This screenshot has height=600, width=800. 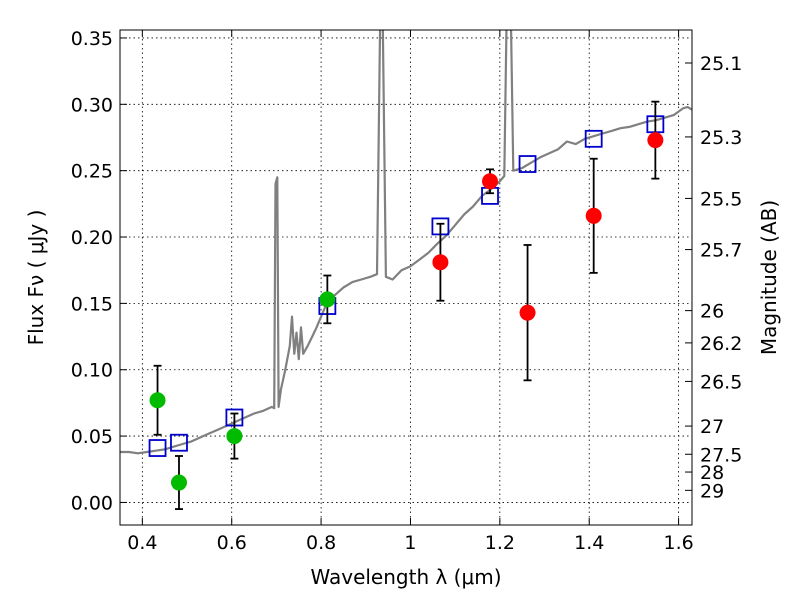 I want to click on y-tick-label: 0.25, so click(x=92, y=172).